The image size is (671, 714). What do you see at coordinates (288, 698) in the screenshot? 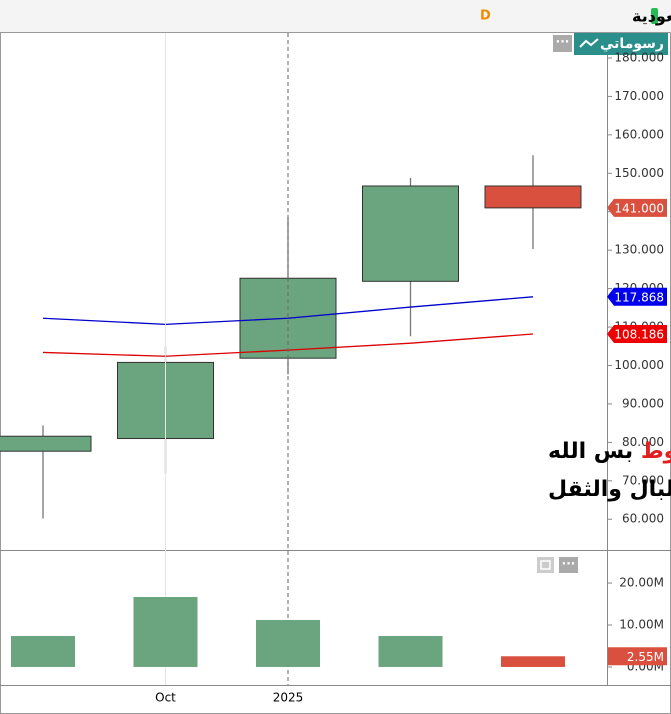
I see `x-tick-label: 2025` at bounding box center [288, 698].